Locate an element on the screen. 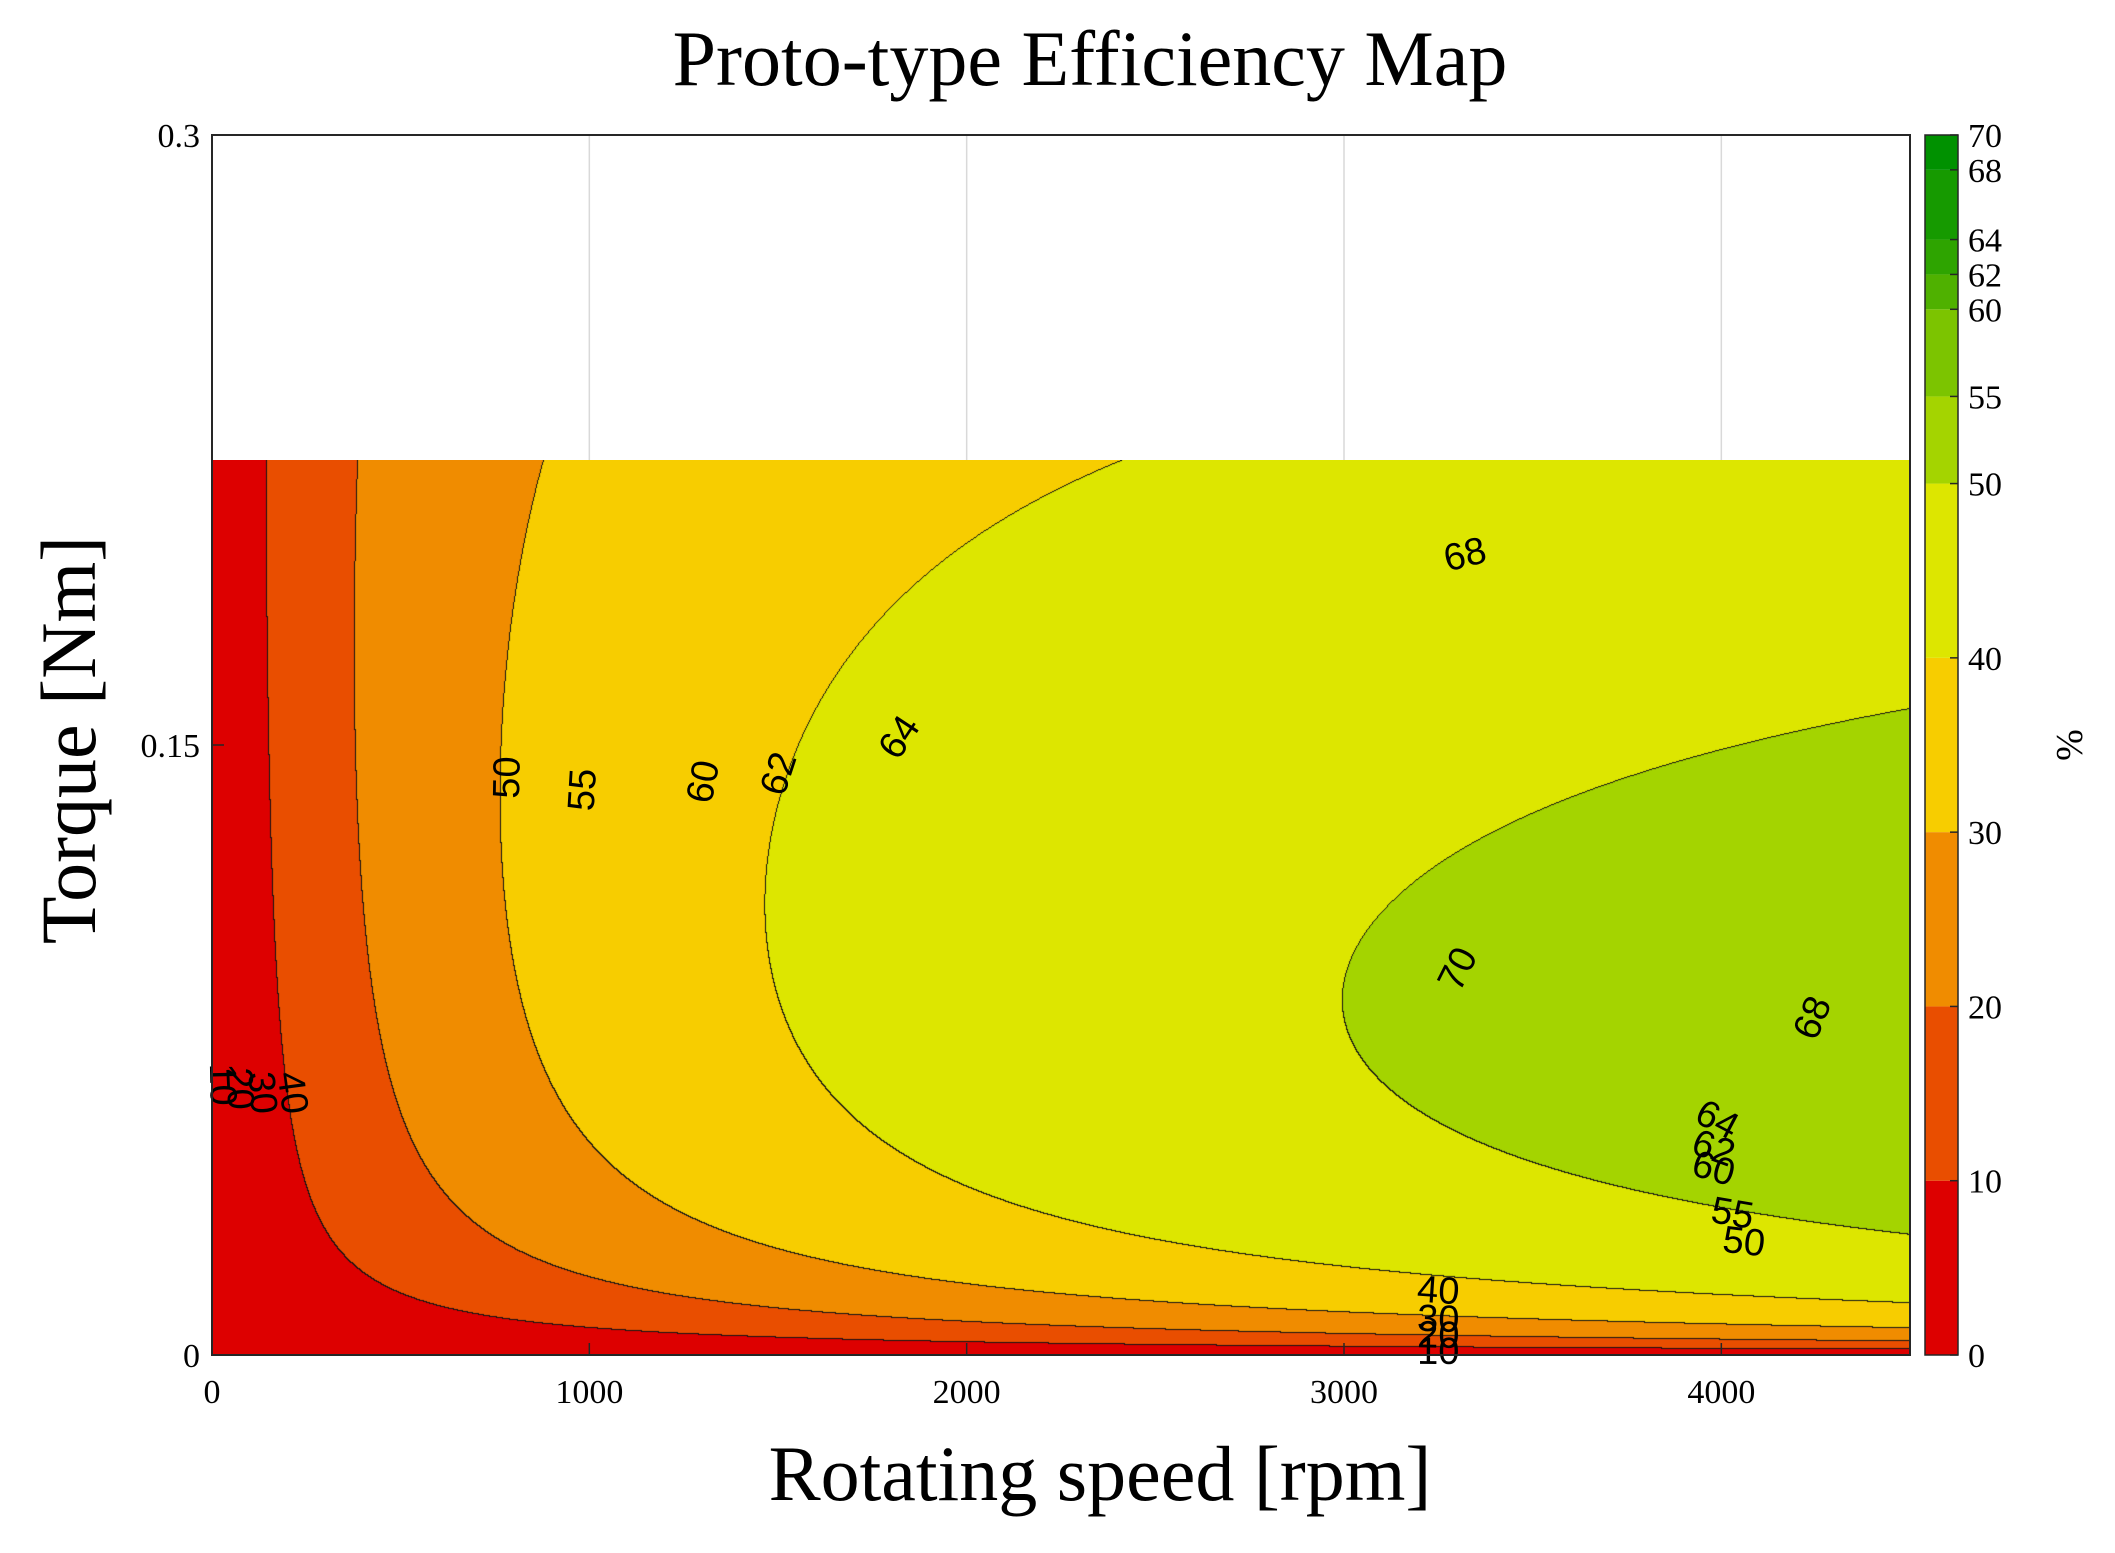 The image size is (2115, 1553). colorbar-tick-label: 30 is located at coordinates (1985, 833).